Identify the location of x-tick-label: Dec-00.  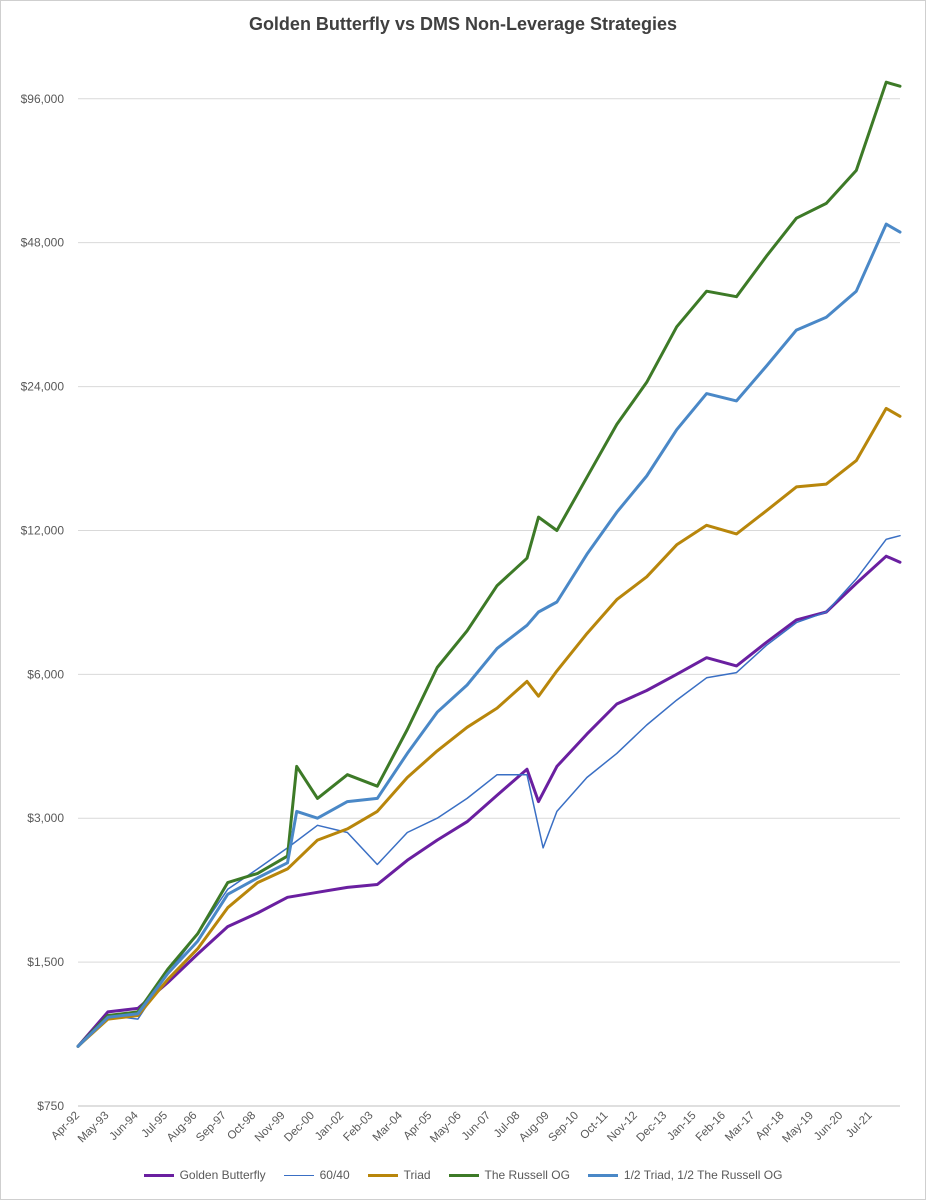
(299, 1127).